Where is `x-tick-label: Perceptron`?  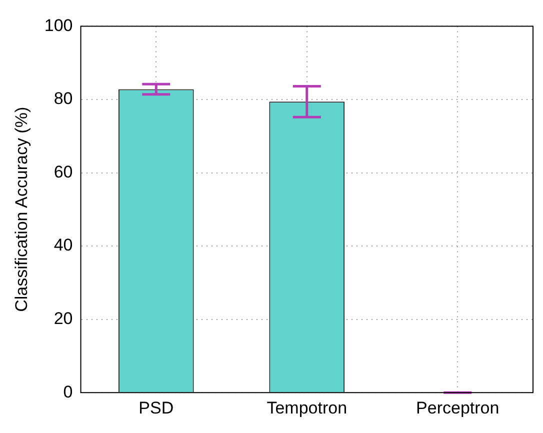 x-tick-label: Perceptron is located at coordinates (458, 408).